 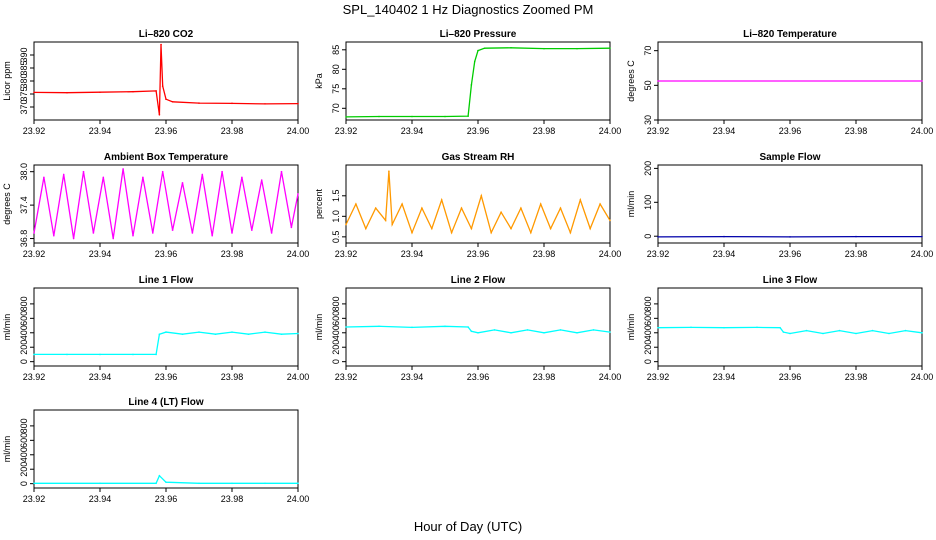 I want to click on series-line, so click(x=478, y=329).